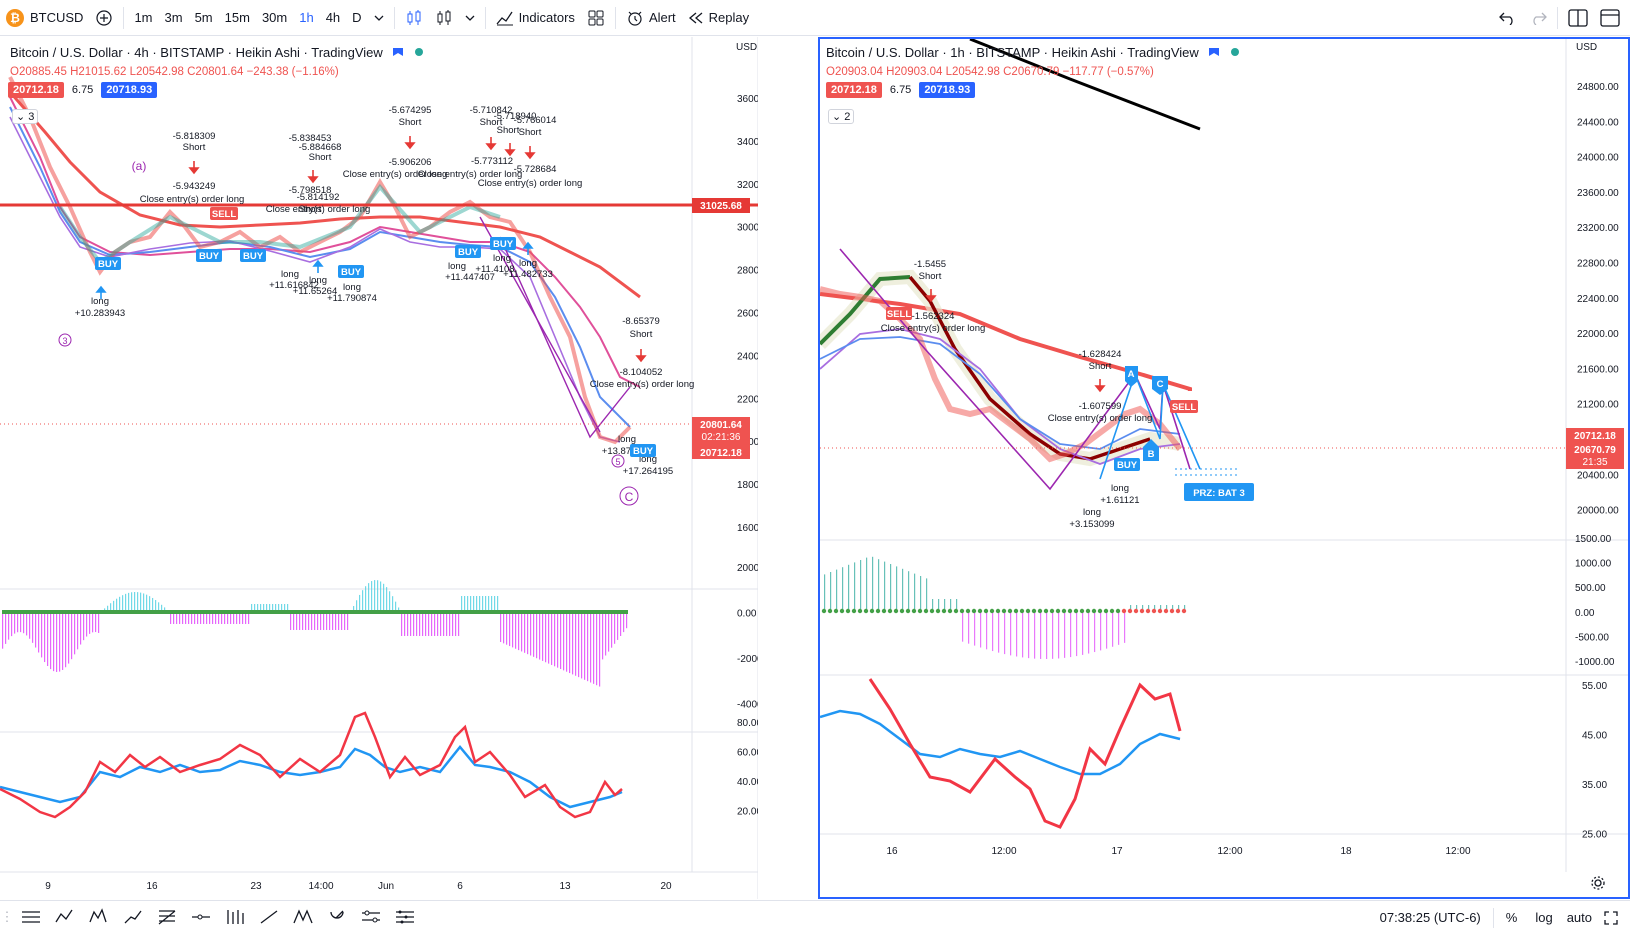 The image size is (1630, 934). I want to click on line-tool, so click(269, 917).